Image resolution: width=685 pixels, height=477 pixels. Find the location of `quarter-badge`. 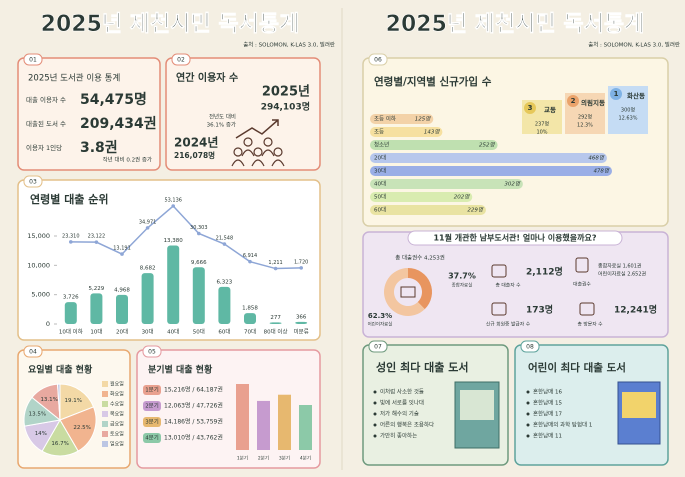

quarter-badge is located at coordinates (152, 406).